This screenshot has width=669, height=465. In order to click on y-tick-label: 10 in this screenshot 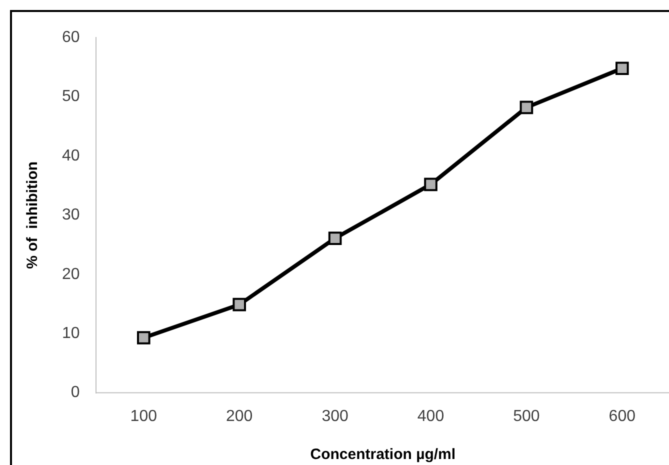, I will do `click(71, 333)`.